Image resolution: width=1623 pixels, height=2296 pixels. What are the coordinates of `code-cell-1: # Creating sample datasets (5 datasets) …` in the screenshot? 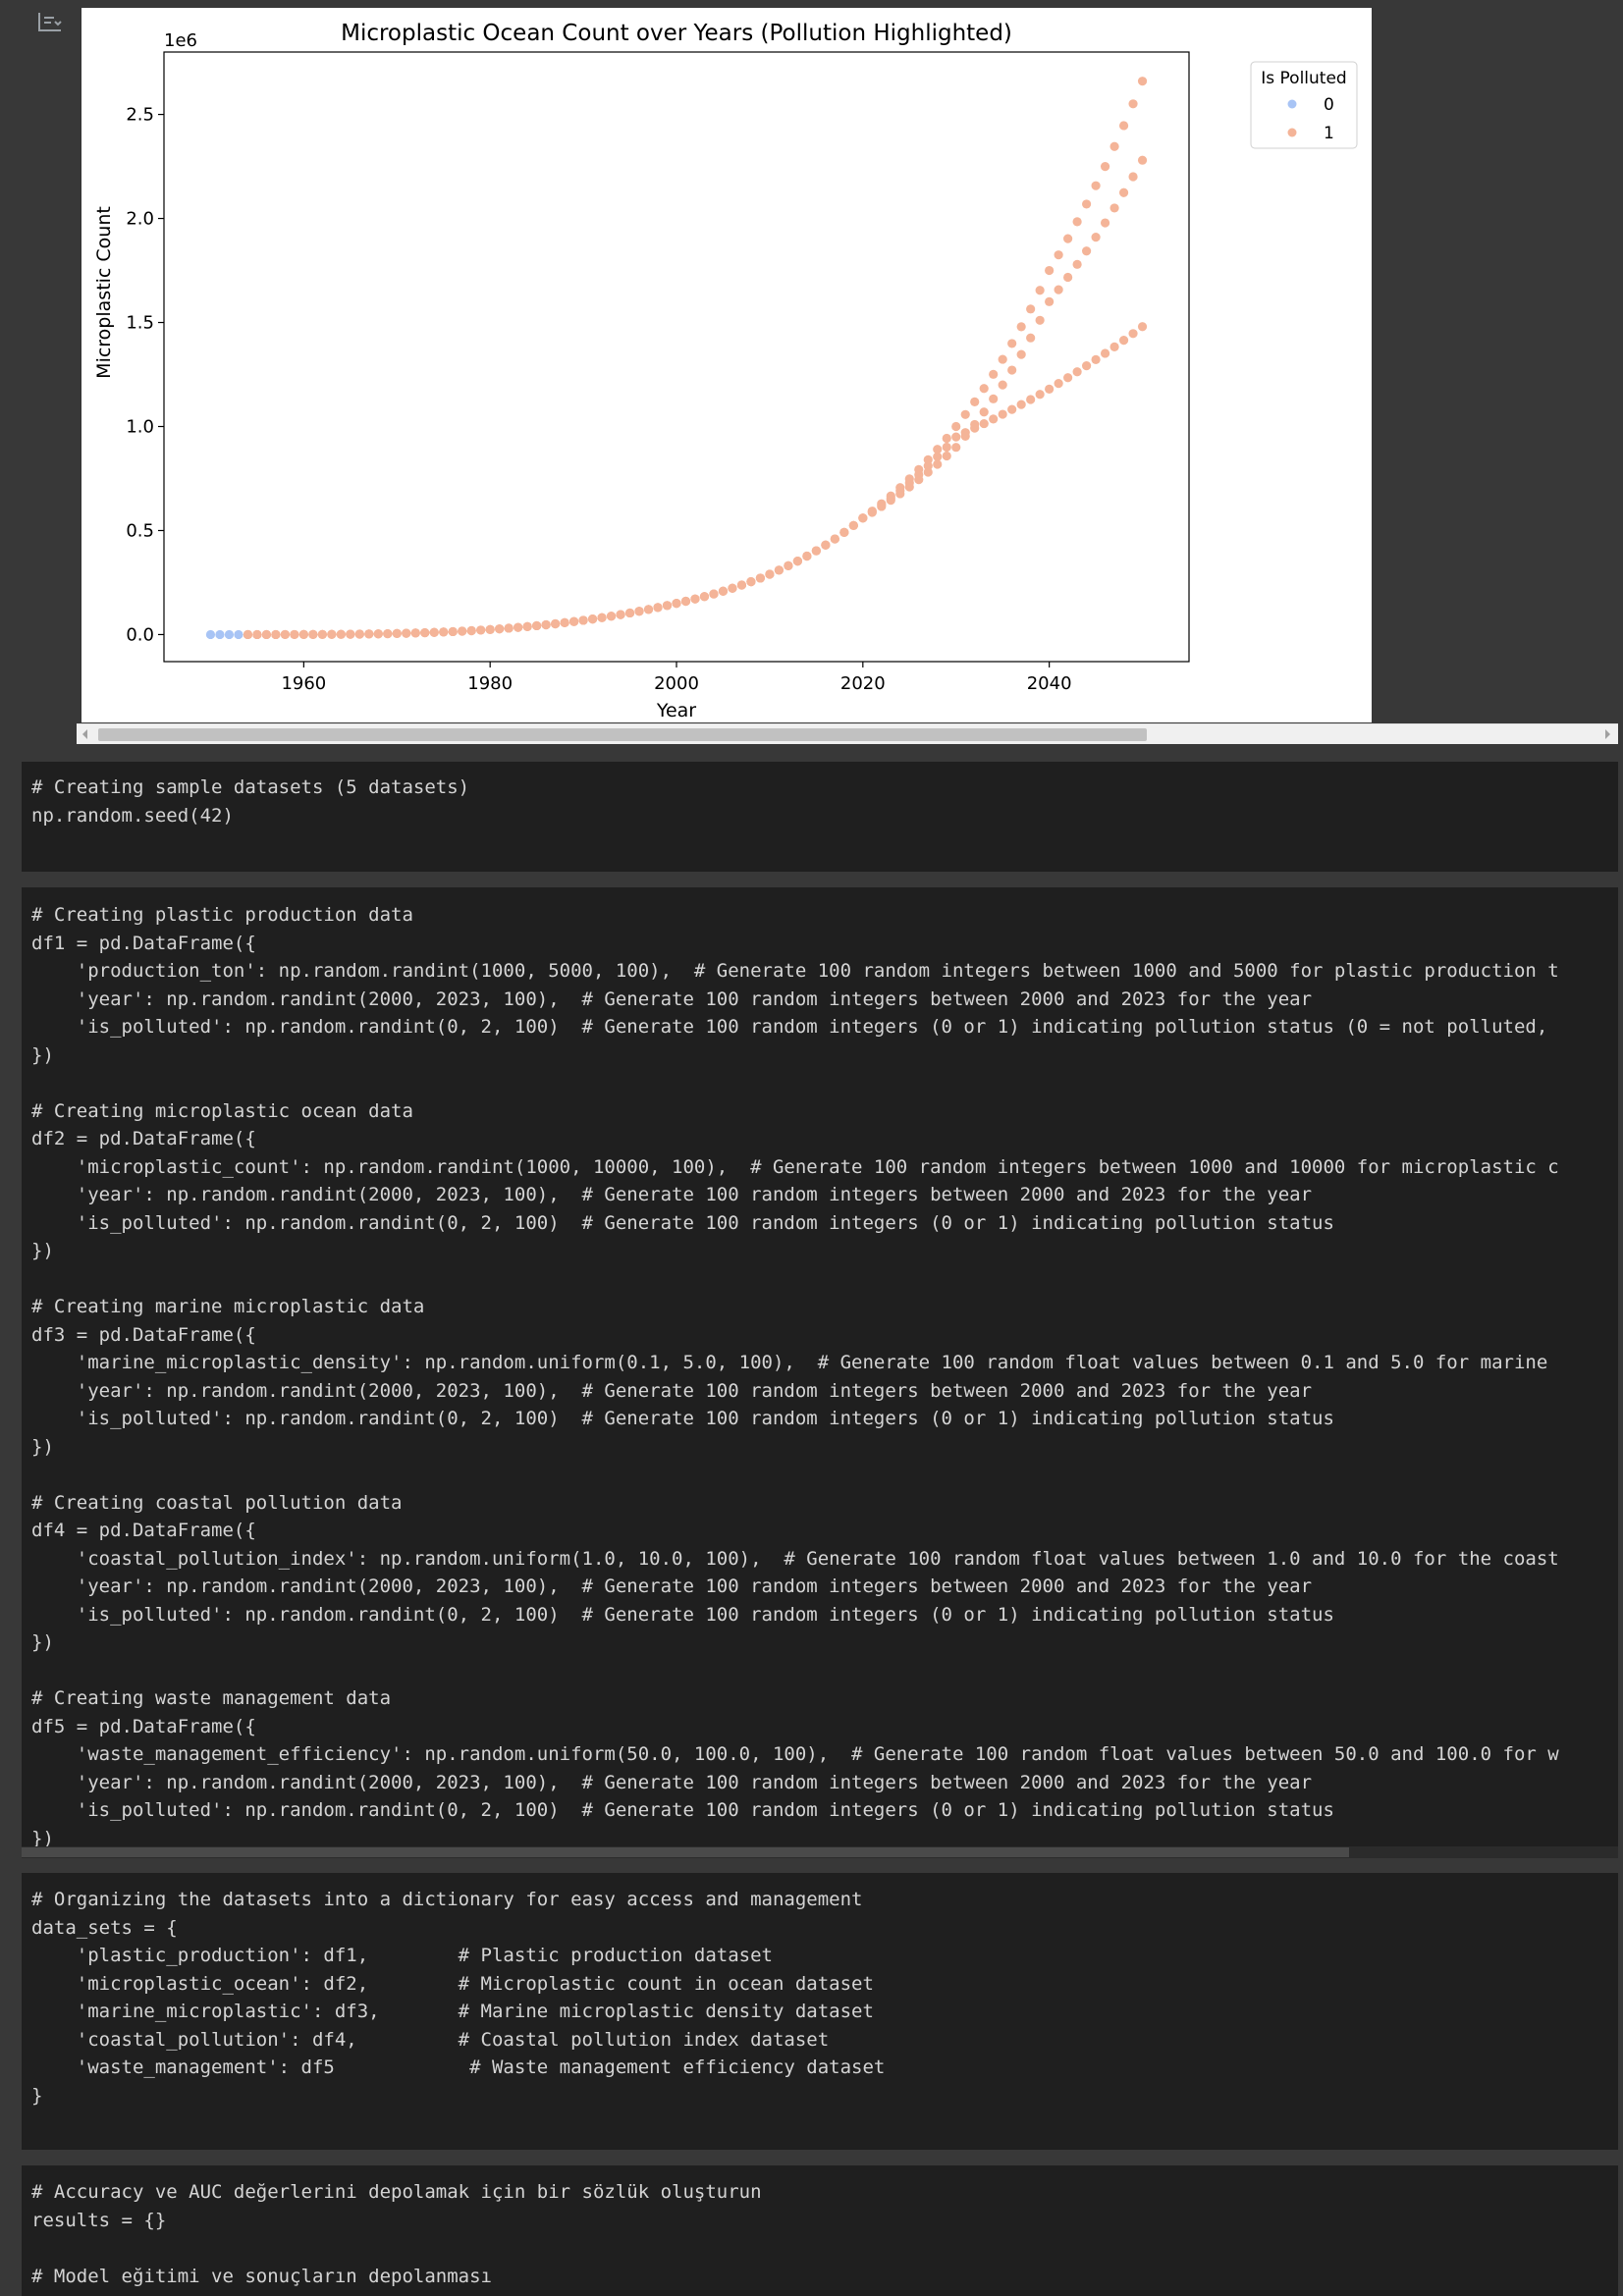 It's located at (820, 817).